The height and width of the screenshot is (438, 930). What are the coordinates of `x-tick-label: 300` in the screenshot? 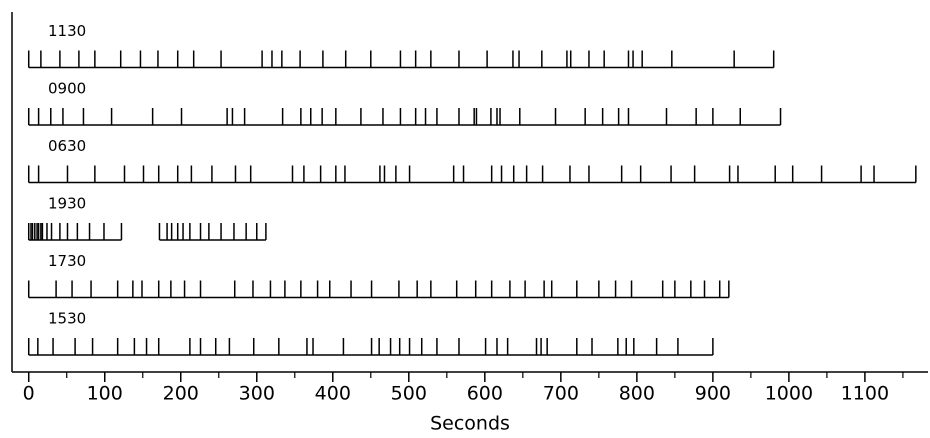 It's located at (257, 394).